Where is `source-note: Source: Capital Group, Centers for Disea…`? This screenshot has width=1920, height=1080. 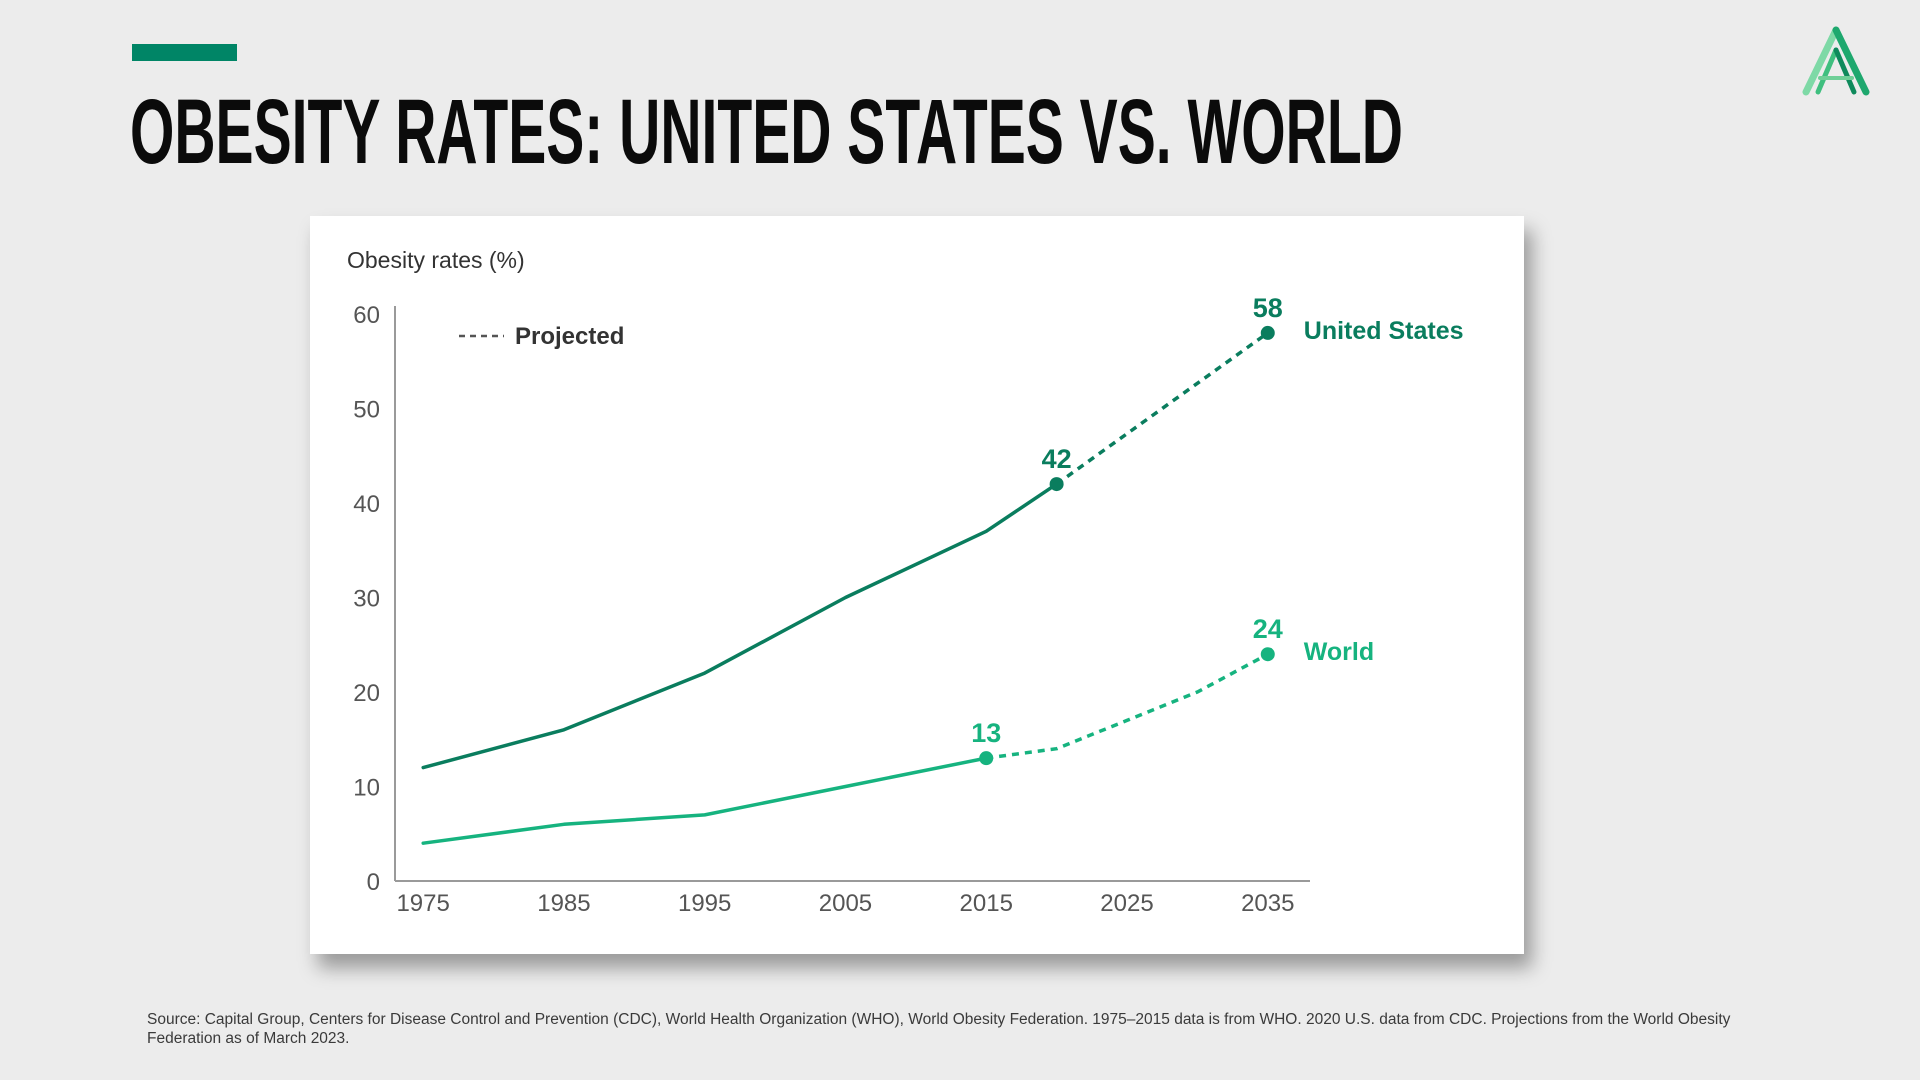 source-note: Source: Capital Group, Centers for Disea… is located at coordinates (939, 1029).